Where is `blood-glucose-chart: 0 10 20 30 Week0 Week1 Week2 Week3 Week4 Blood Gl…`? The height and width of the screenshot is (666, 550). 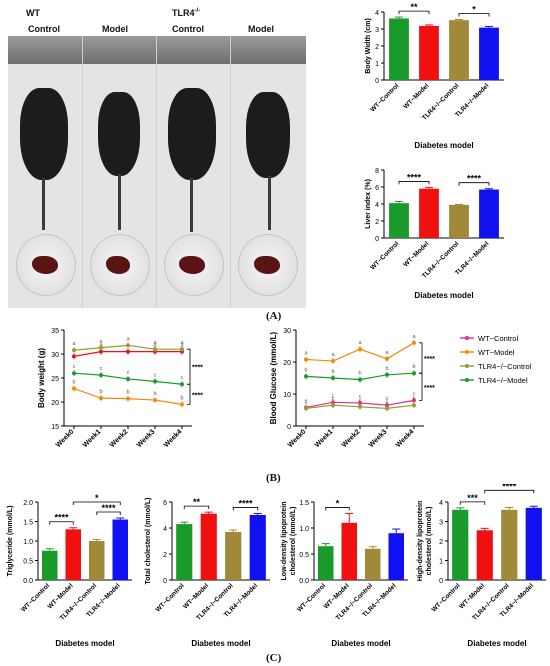
blood-glucose-chart: 0 10 20 30 Week0 Week1 Week2 Week3 Week4 Blood Gl… is located at coordinates (352, 388).